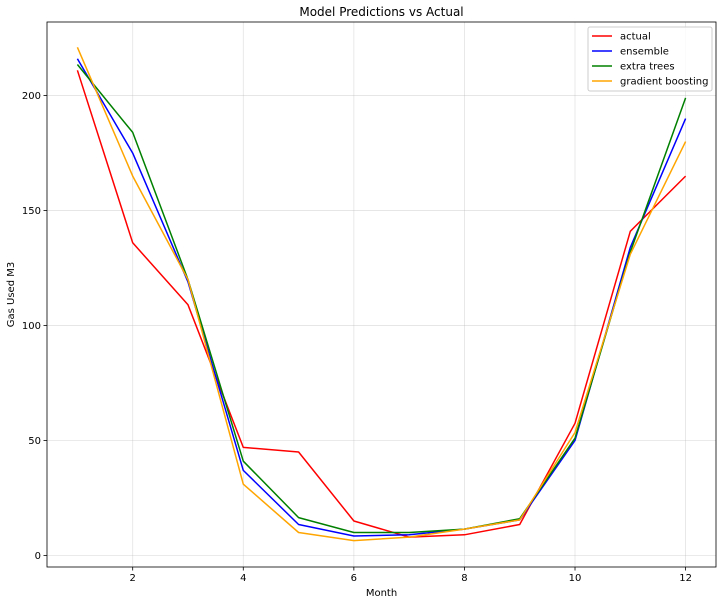  What do you see at coordinates (635, 37) in the screenshot?
I see `legend-label: actual` at bounding box center [635, 37].